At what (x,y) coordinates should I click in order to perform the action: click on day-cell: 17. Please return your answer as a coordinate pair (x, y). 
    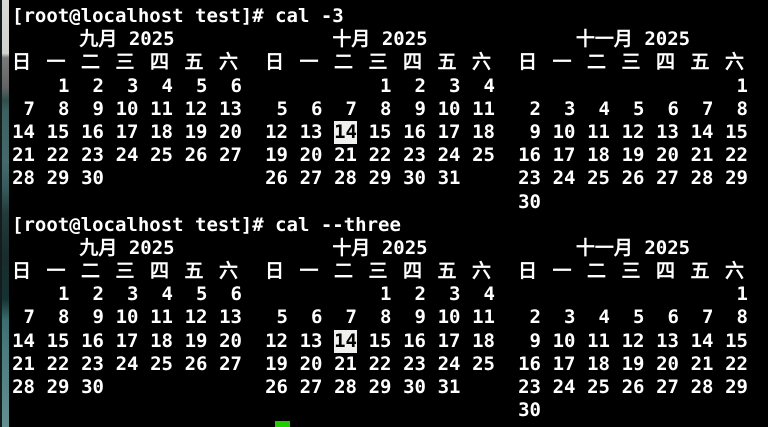
    Looking at the image, I should click on (127, 340).